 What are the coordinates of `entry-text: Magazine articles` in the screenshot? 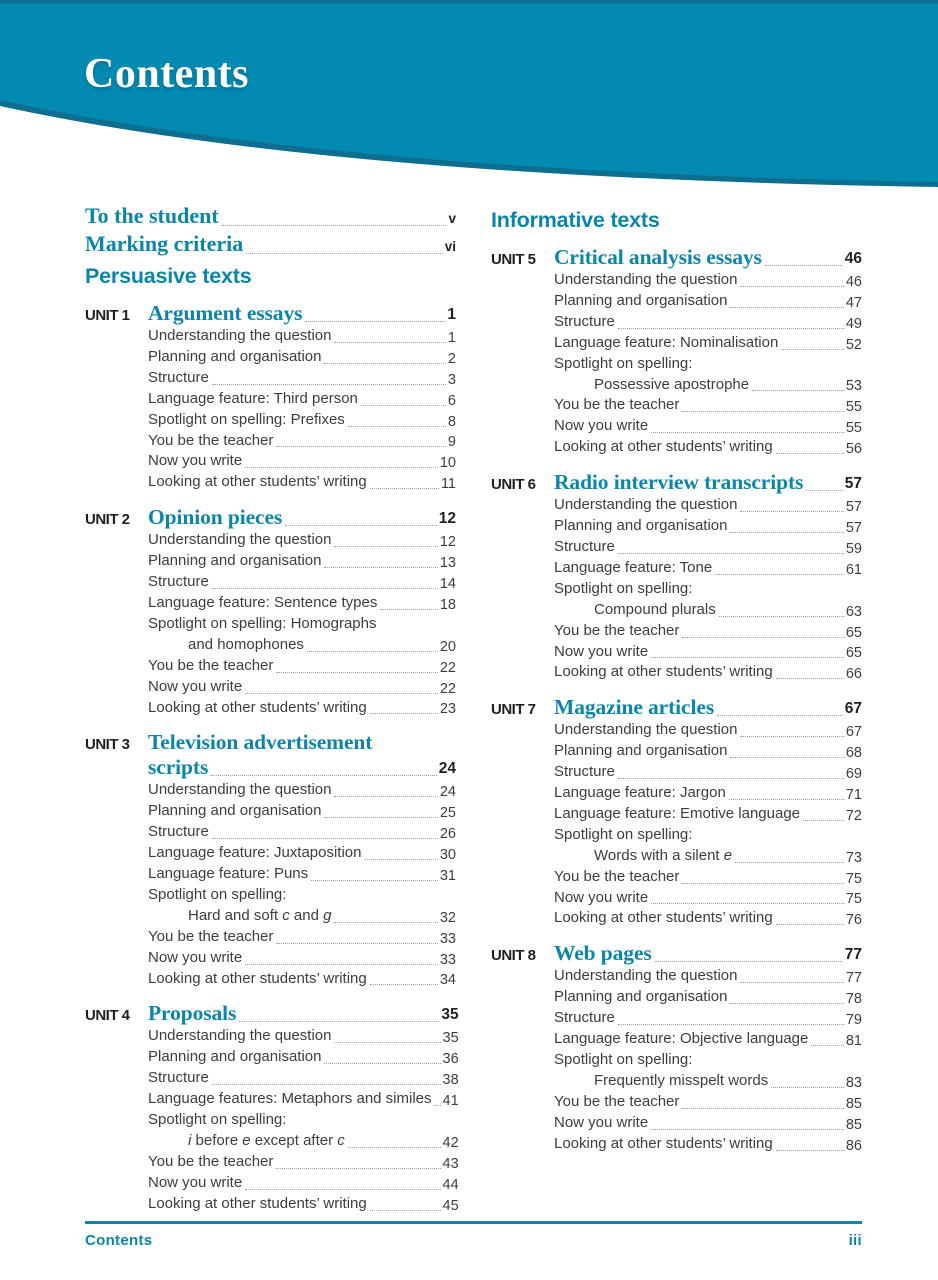 It's located at (634, 707).